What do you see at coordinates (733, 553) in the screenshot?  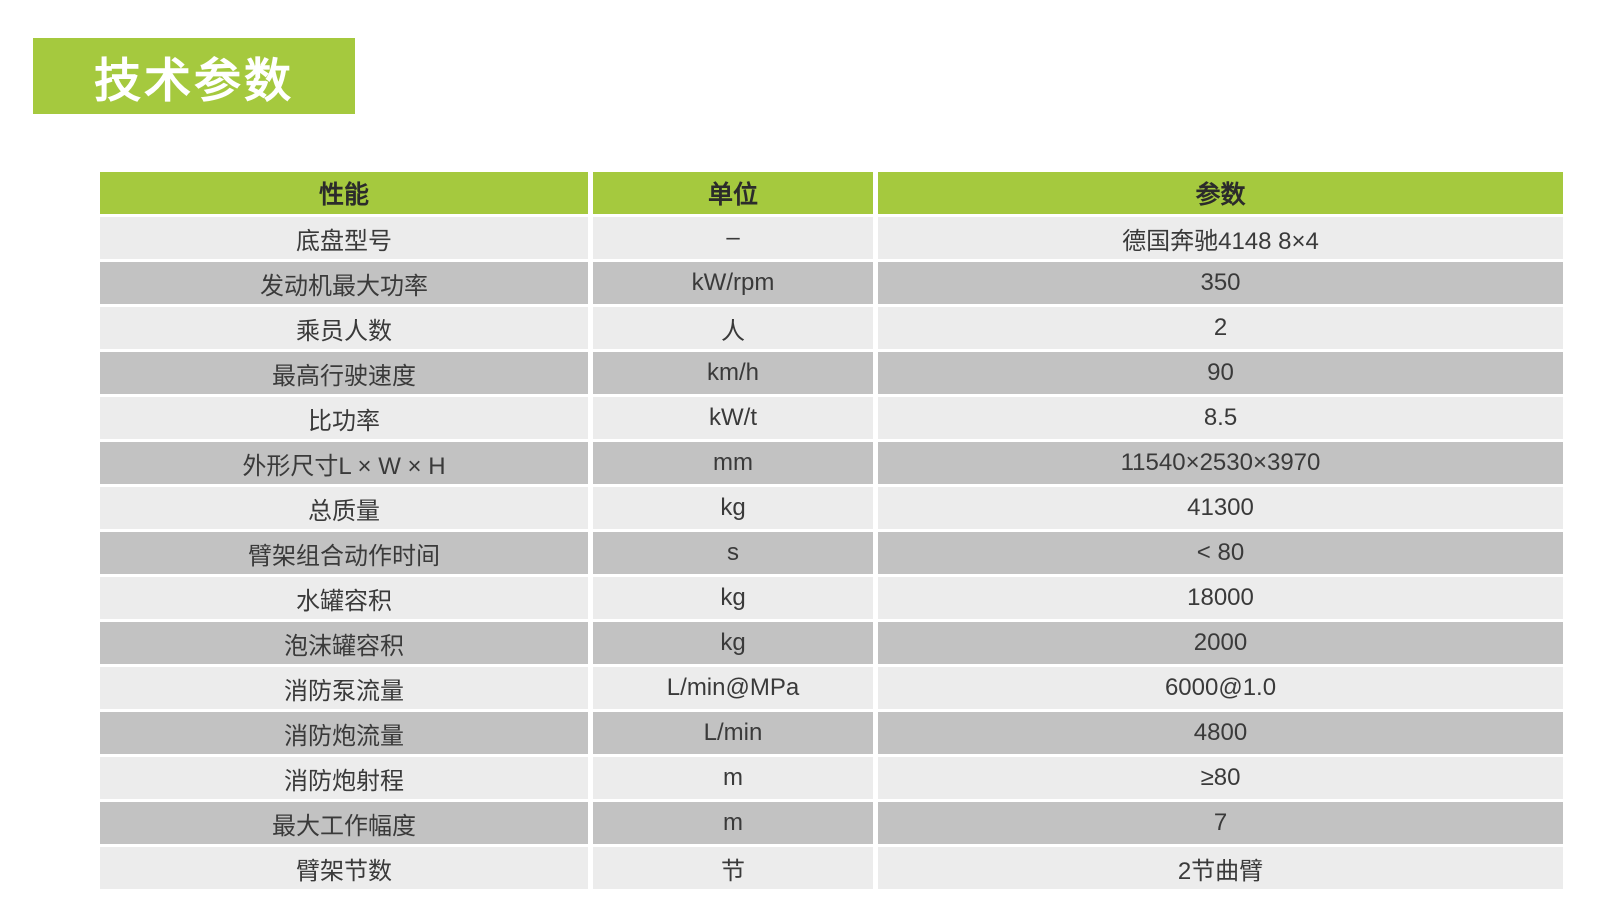 I see `spec-unit-cell: s` at bounding box center [733, 553].